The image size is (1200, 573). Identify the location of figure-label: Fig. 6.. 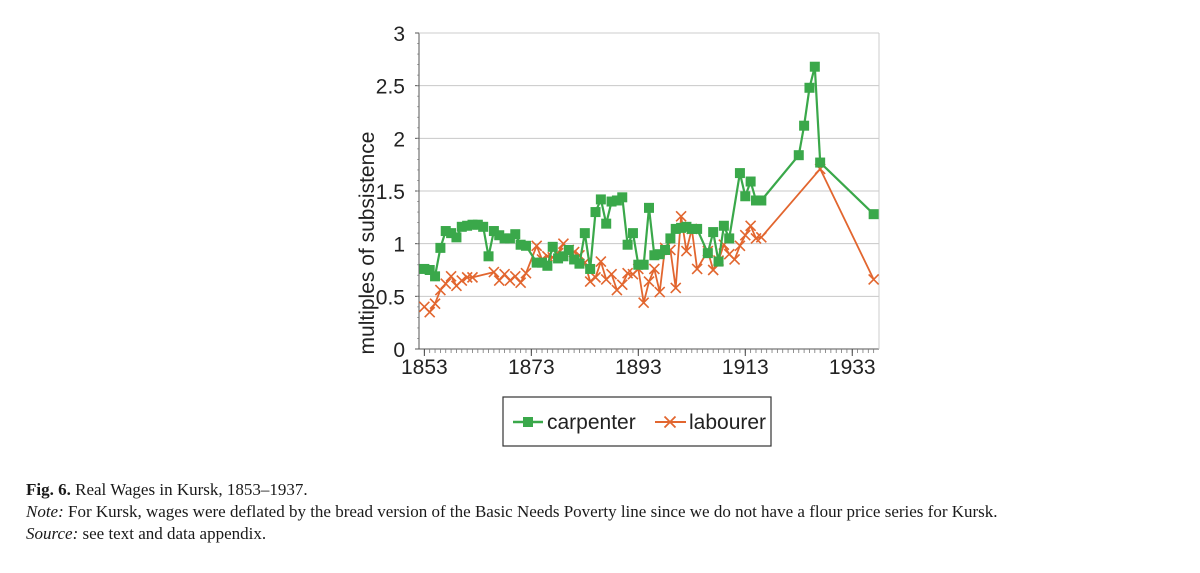
(48, 489).